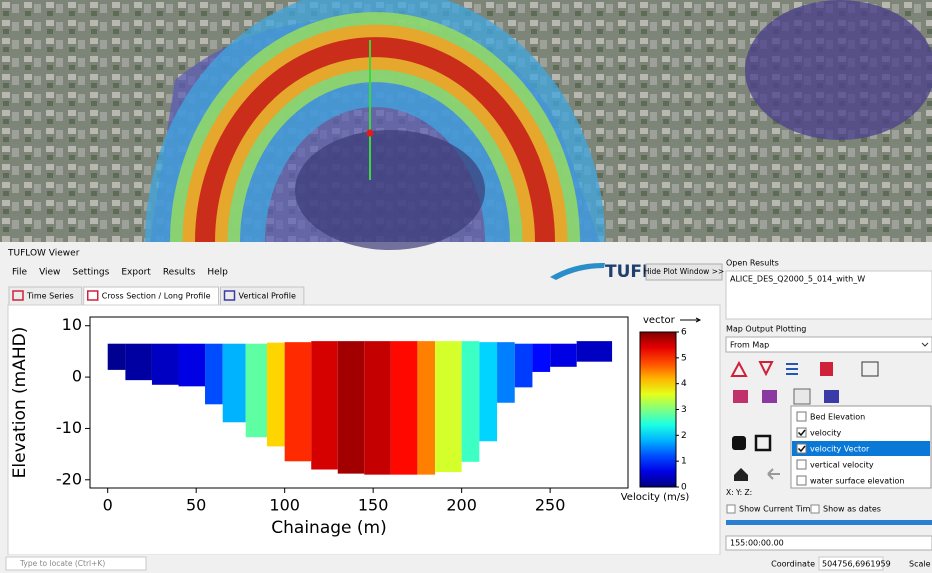 The image size is (932, 573). I want to click on menu-item-label: water surface elevation, so click(857, 481).